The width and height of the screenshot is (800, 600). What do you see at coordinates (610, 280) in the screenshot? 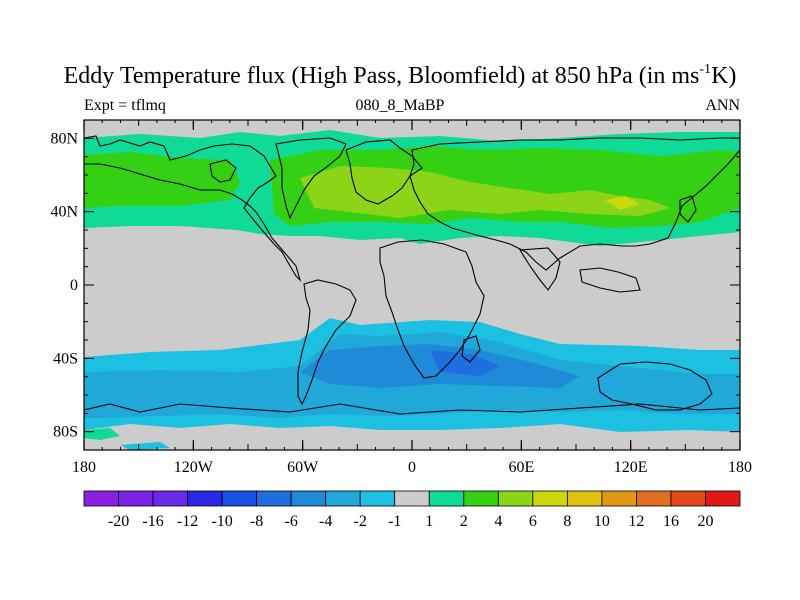
I see `coastline-indonesia` at bounding box center [610, 280].